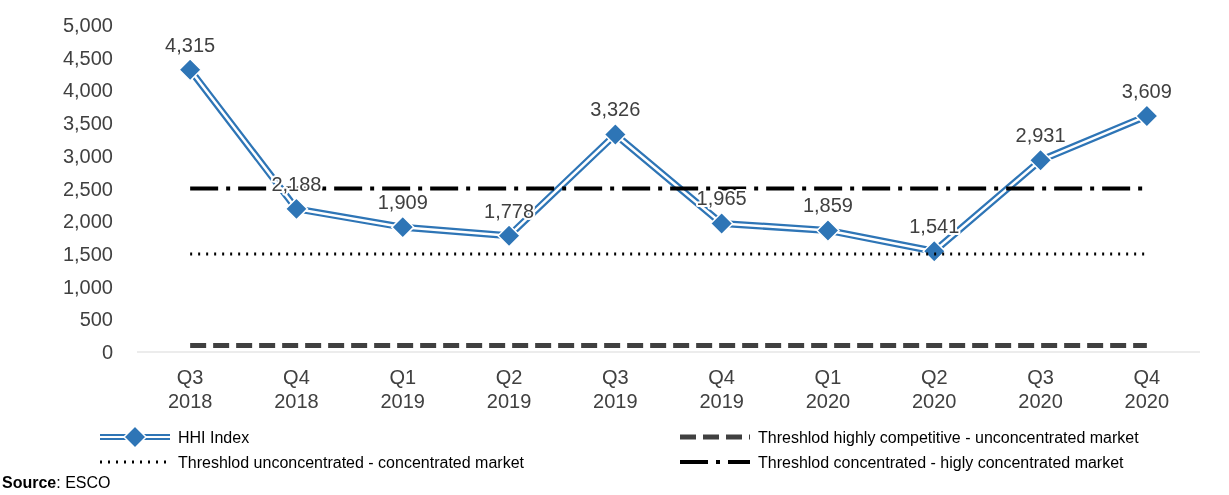 The image size is (1229, 495). What do you see at coordinates (402, 202) in the screenshot?
I see `data-label: 1,909` at bounding box center [402, 202].